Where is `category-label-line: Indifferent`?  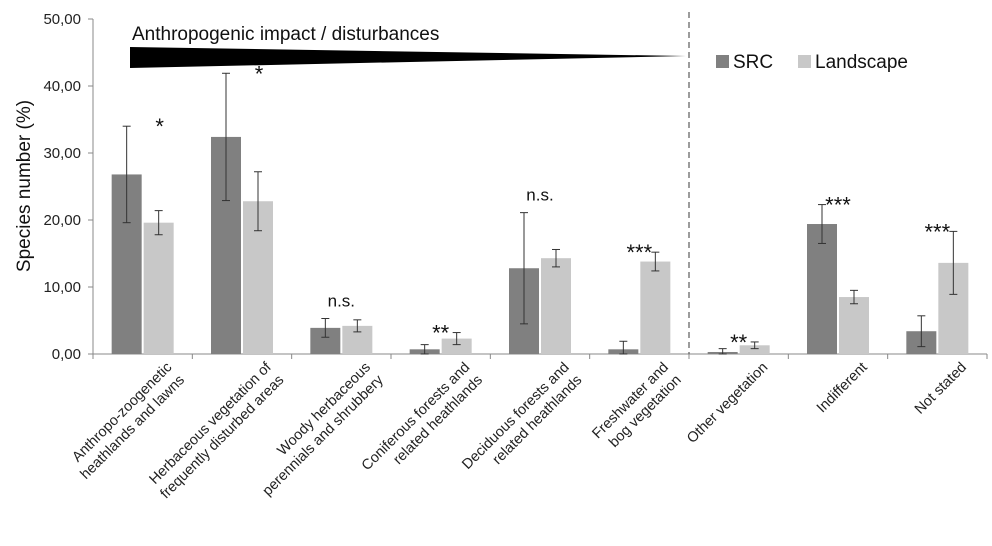 category-label-line: Indifferent is located at coordinates (842, 388).